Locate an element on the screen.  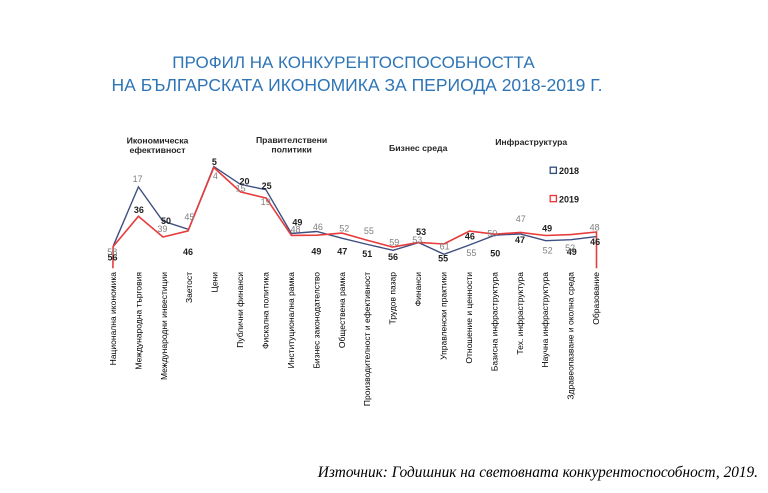
svg-text: 2019 is located at coordinates (569, 199).